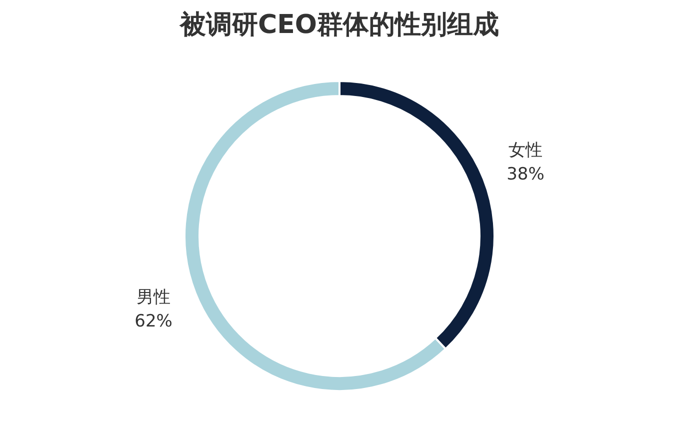 The image size is (679, 429). Describe the element at coordinates (153, 298) in the screenshot. I see `slice-label: 男性` at that location.